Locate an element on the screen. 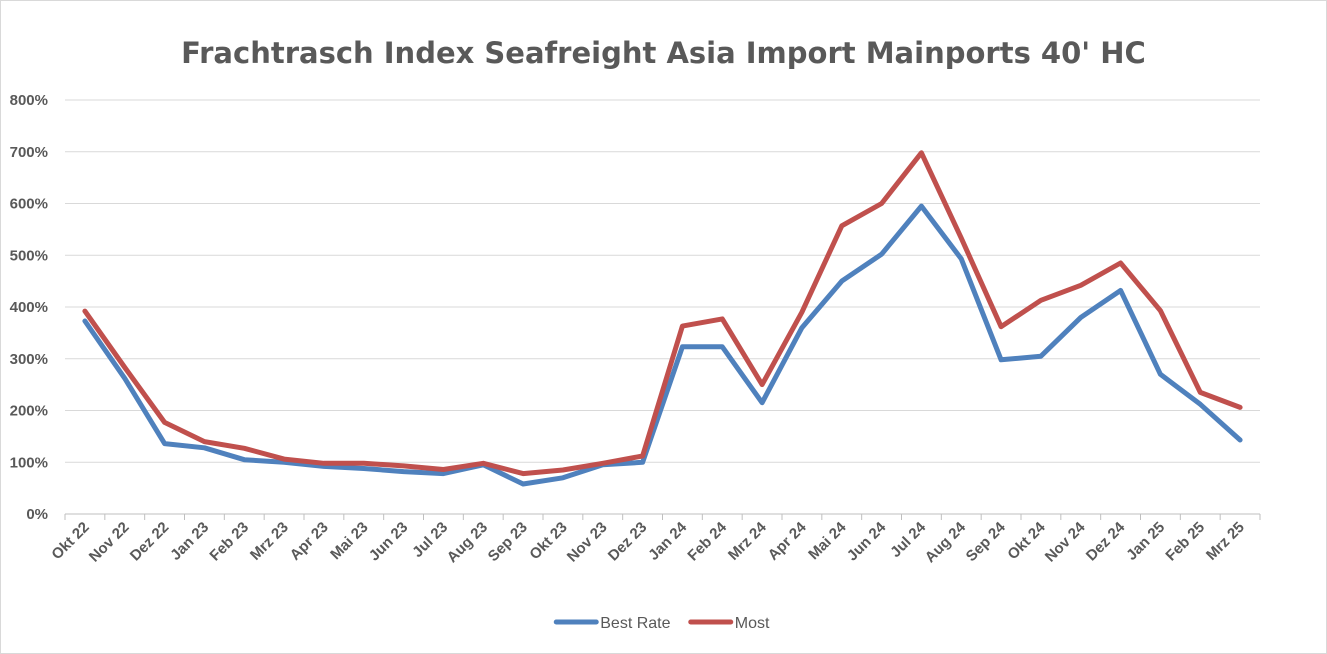 The width and height of the screenshot is (1327, 654). legend-label-most: Most is located at coordinates (752, 623).